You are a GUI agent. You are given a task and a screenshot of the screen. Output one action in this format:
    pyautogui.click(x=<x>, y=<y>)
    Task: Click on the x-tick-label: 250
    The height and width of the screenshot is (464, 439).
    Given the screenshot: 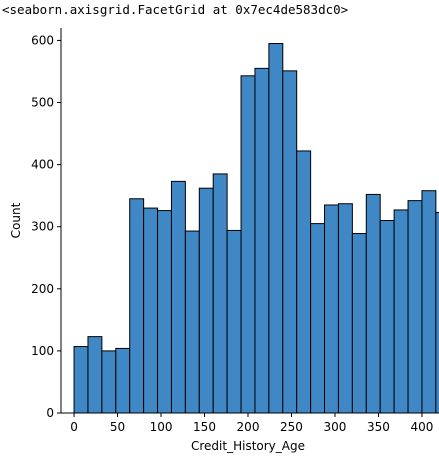 What is the action you would take?
    pyautogui.click(x=291, y=427)
    